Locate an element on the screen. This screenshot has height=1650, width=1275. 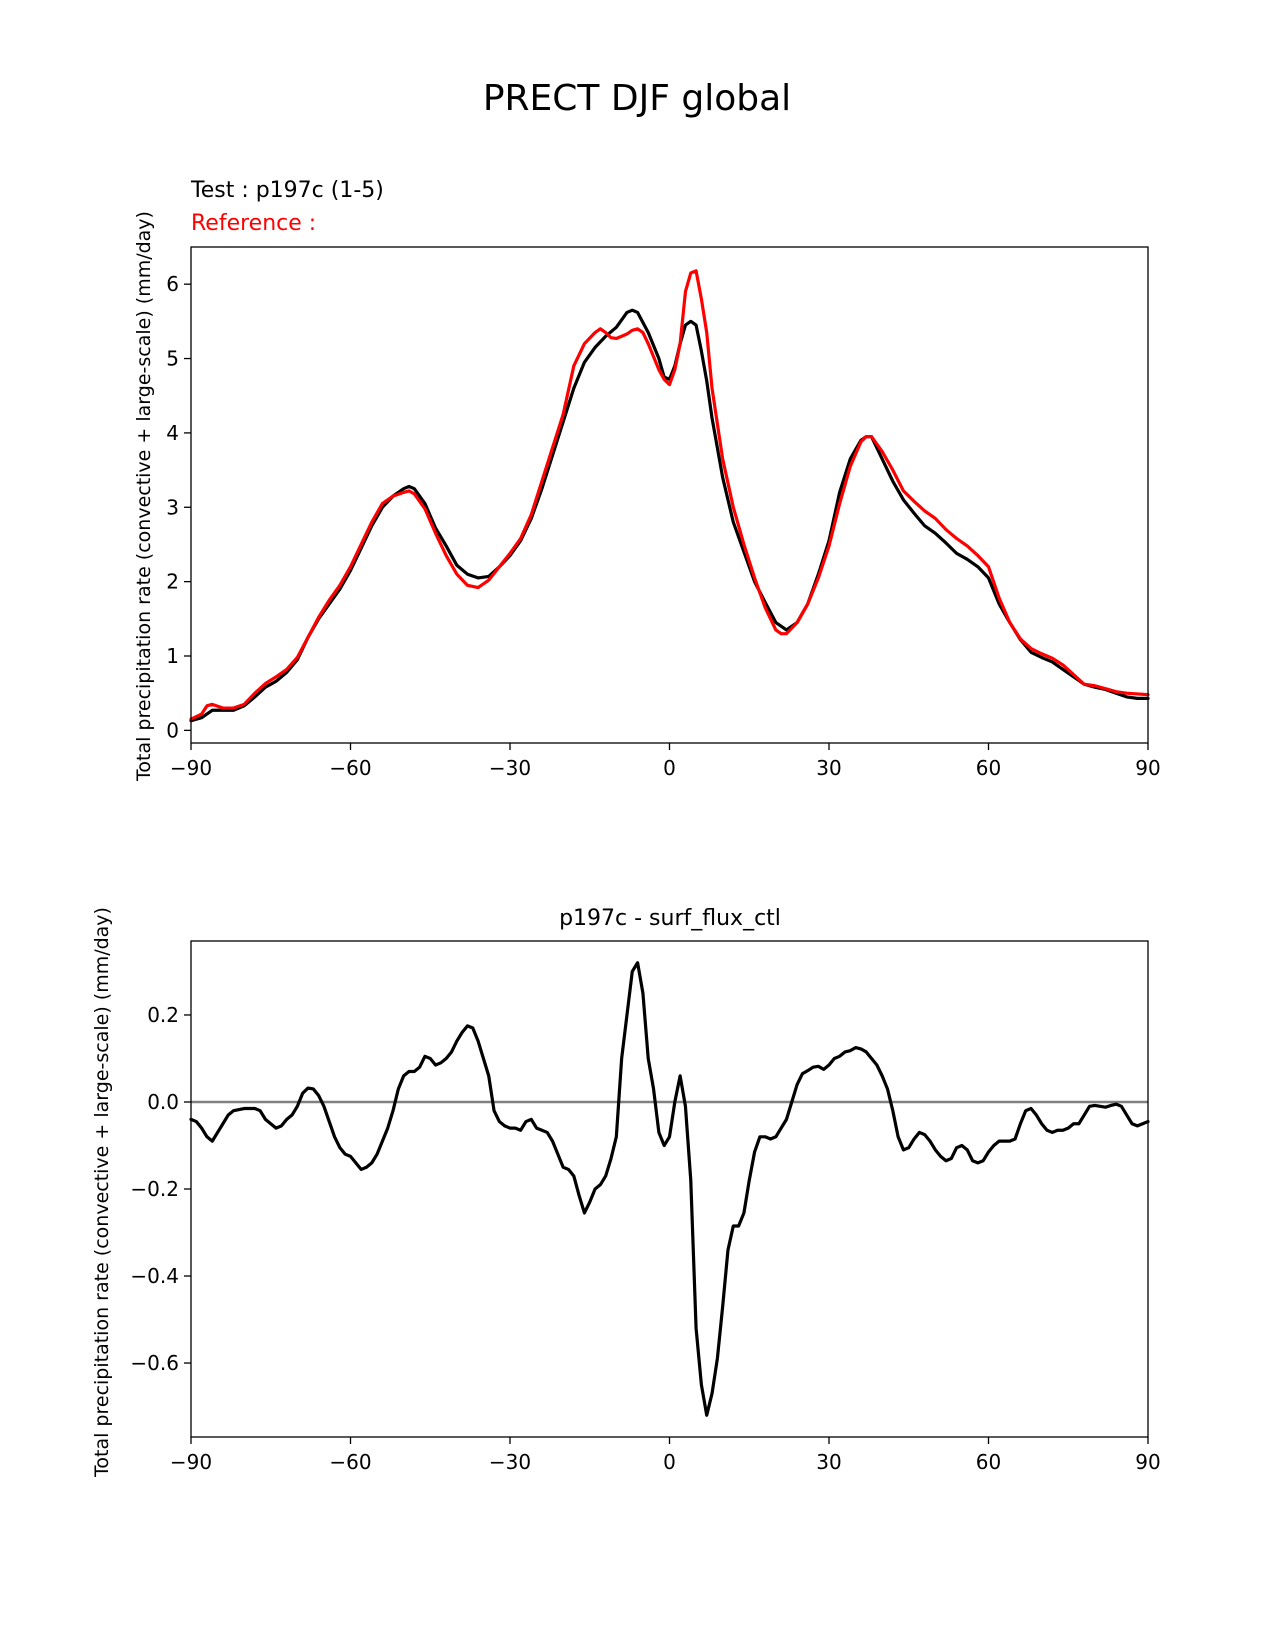
y-tick-label: −0.2 is located at coordinates (154, 1189).